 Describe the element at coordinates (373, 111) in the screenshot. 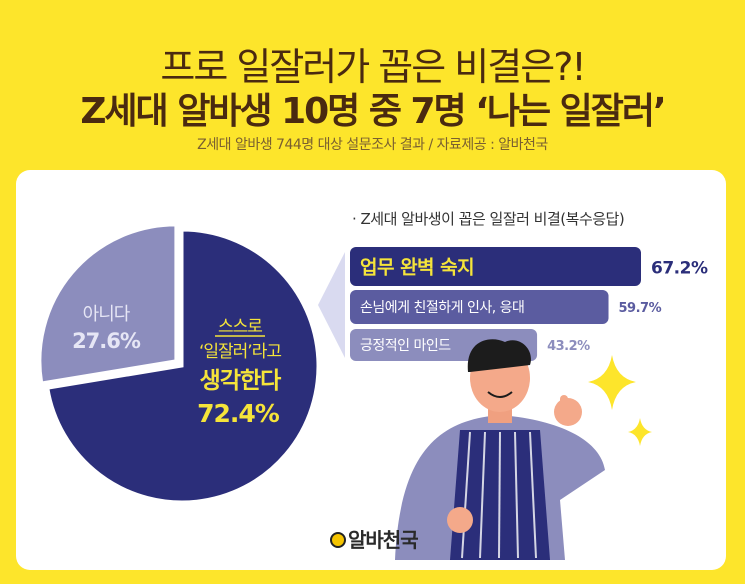

I see `headline: Z세대 알바생 10명 중 7명 ‘나는 일잘러’` at that location.